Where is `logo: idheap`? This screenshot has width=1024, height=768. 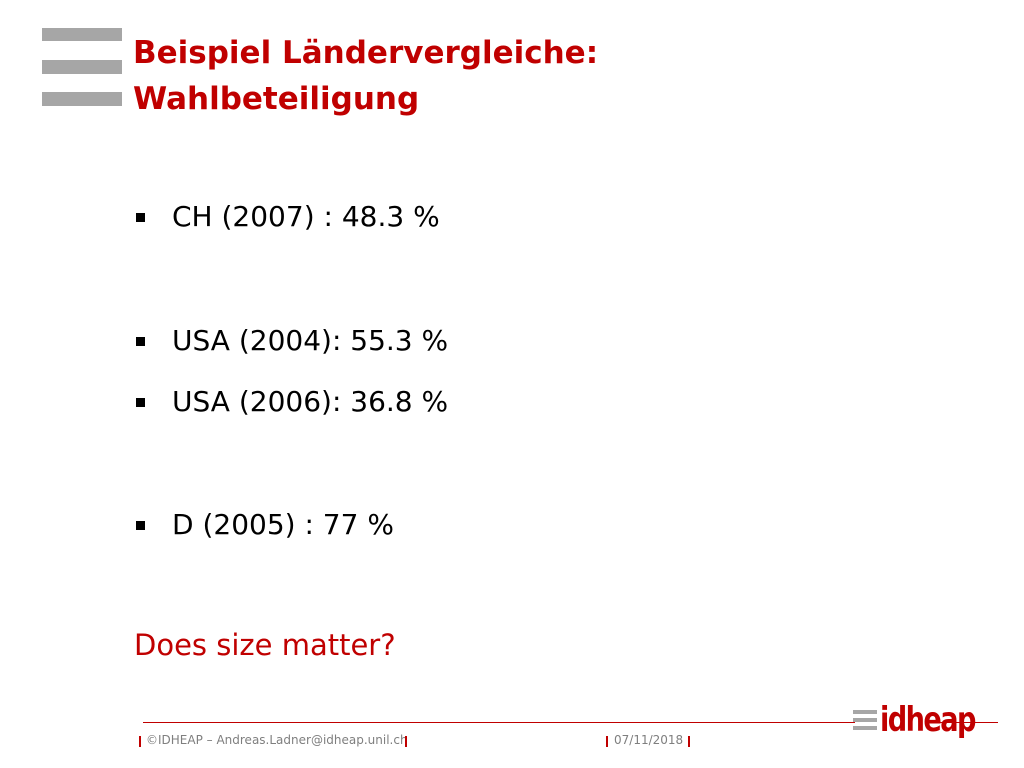
logo: idheap is located at coordinates (928, 720).